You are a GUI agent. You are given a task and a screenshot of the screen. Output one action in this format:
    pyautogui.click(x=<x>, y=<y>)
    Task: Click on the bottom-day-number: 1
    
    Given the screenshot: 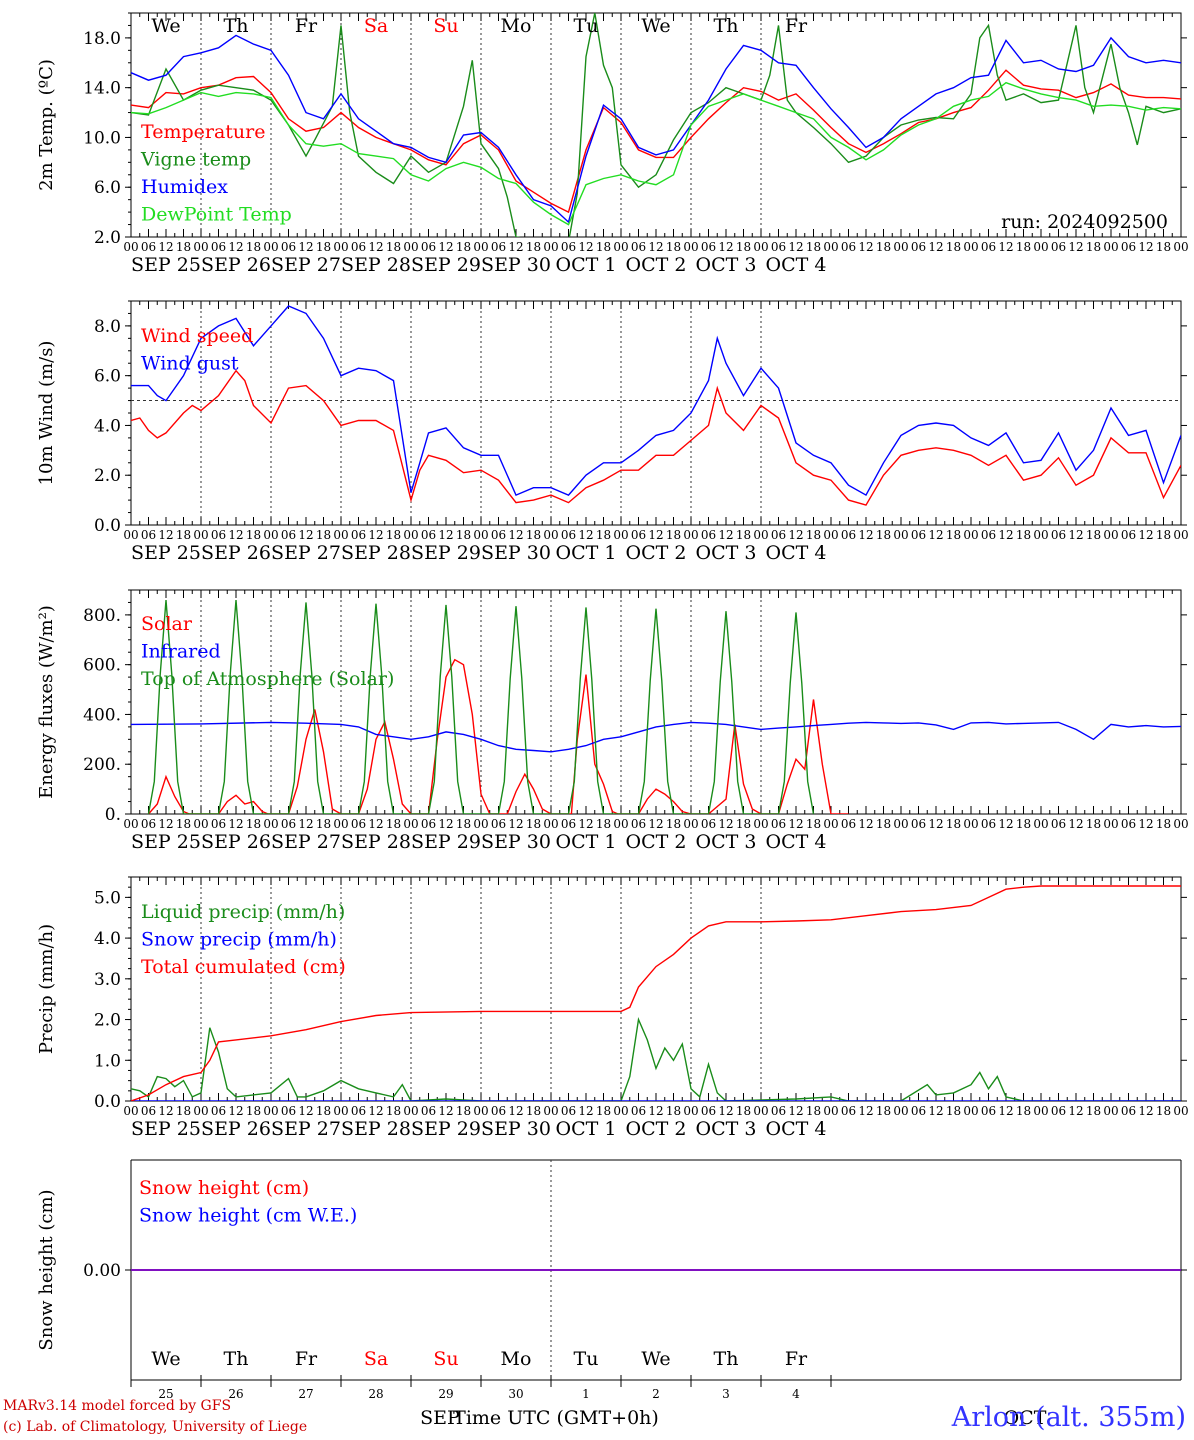 What is the action you would take?
    pyautogui.click(x=586, y=1394)
    